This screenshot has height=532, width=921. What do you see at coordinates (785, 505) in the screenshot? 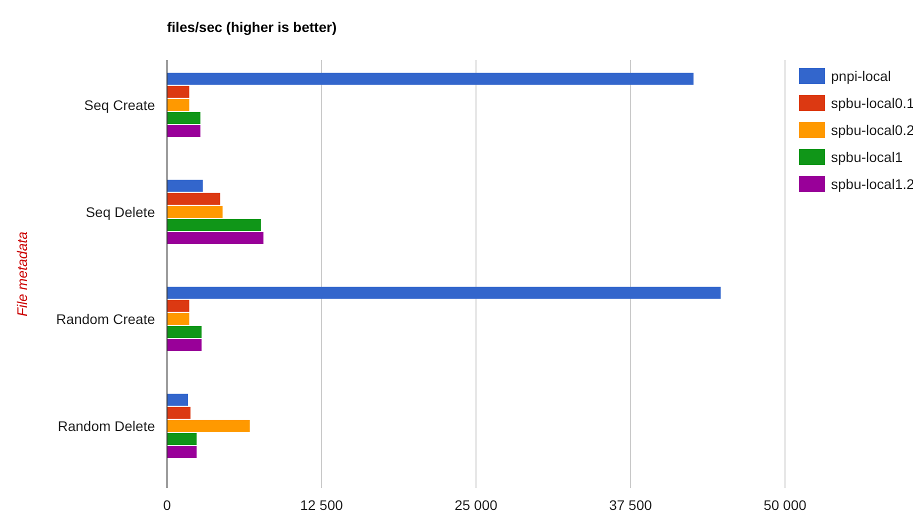
I see `x-tick-label: 50 000` at bounding box center [785, 505].